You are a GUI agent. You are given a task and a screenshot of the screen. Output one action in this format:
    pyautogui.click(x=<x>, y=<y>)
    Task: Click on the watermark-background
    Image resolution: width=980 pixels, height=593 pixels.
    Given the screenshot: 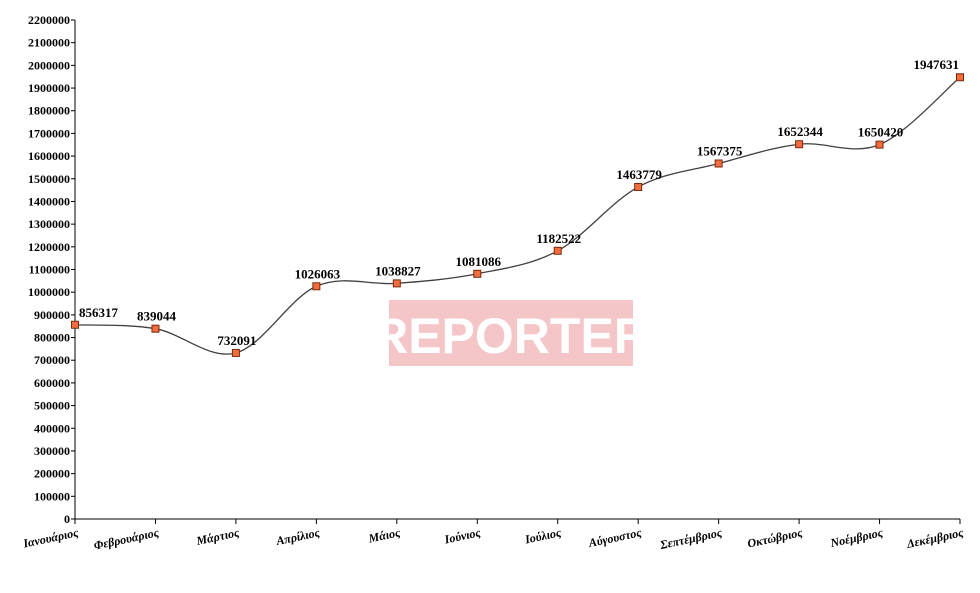 What is the action you would take?
    pyautogui.click(x=511, y=333)
    